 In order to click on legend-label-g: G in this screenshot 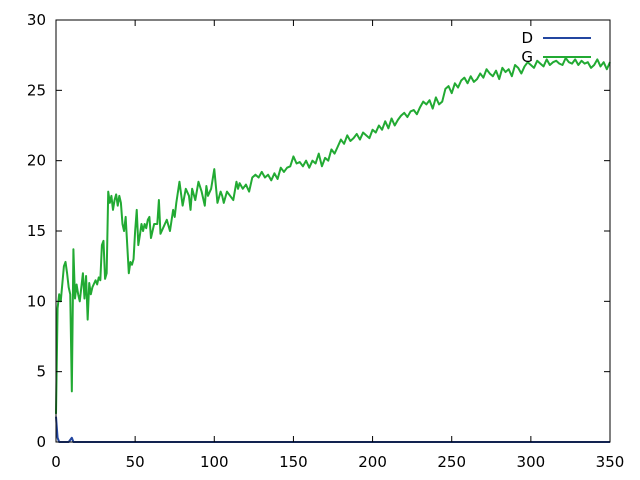, I will do `click(527, 57)`.